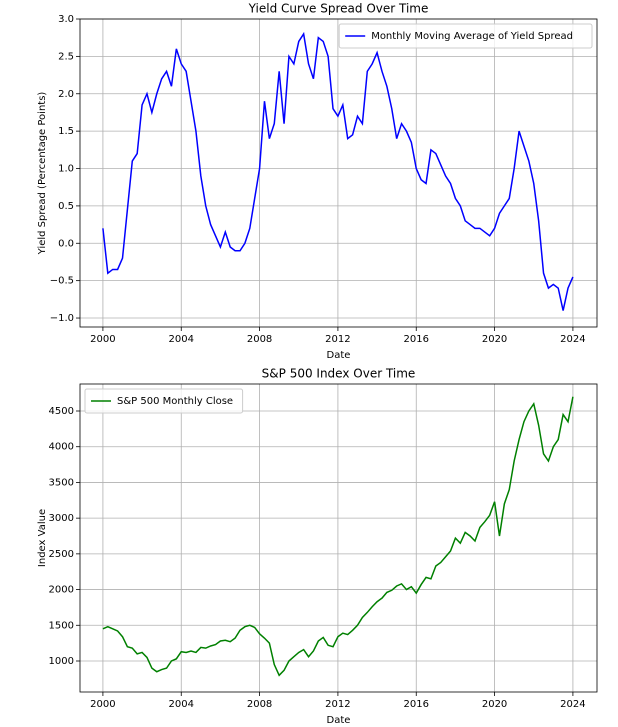 This screenshot has width=618, height=727. I want to click on y-tick-label: 3500, so click(61, 482).